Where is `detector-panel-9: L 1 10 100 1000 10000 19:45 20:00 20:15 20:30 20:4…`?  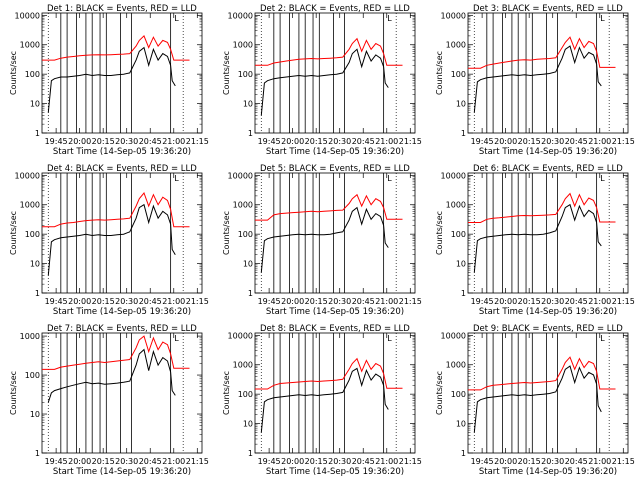
detector-panel-9: L 1 10 100 1000 10000 19:45 20:00 20:15 20:30 20:4… is located at coordinates (535, 400).